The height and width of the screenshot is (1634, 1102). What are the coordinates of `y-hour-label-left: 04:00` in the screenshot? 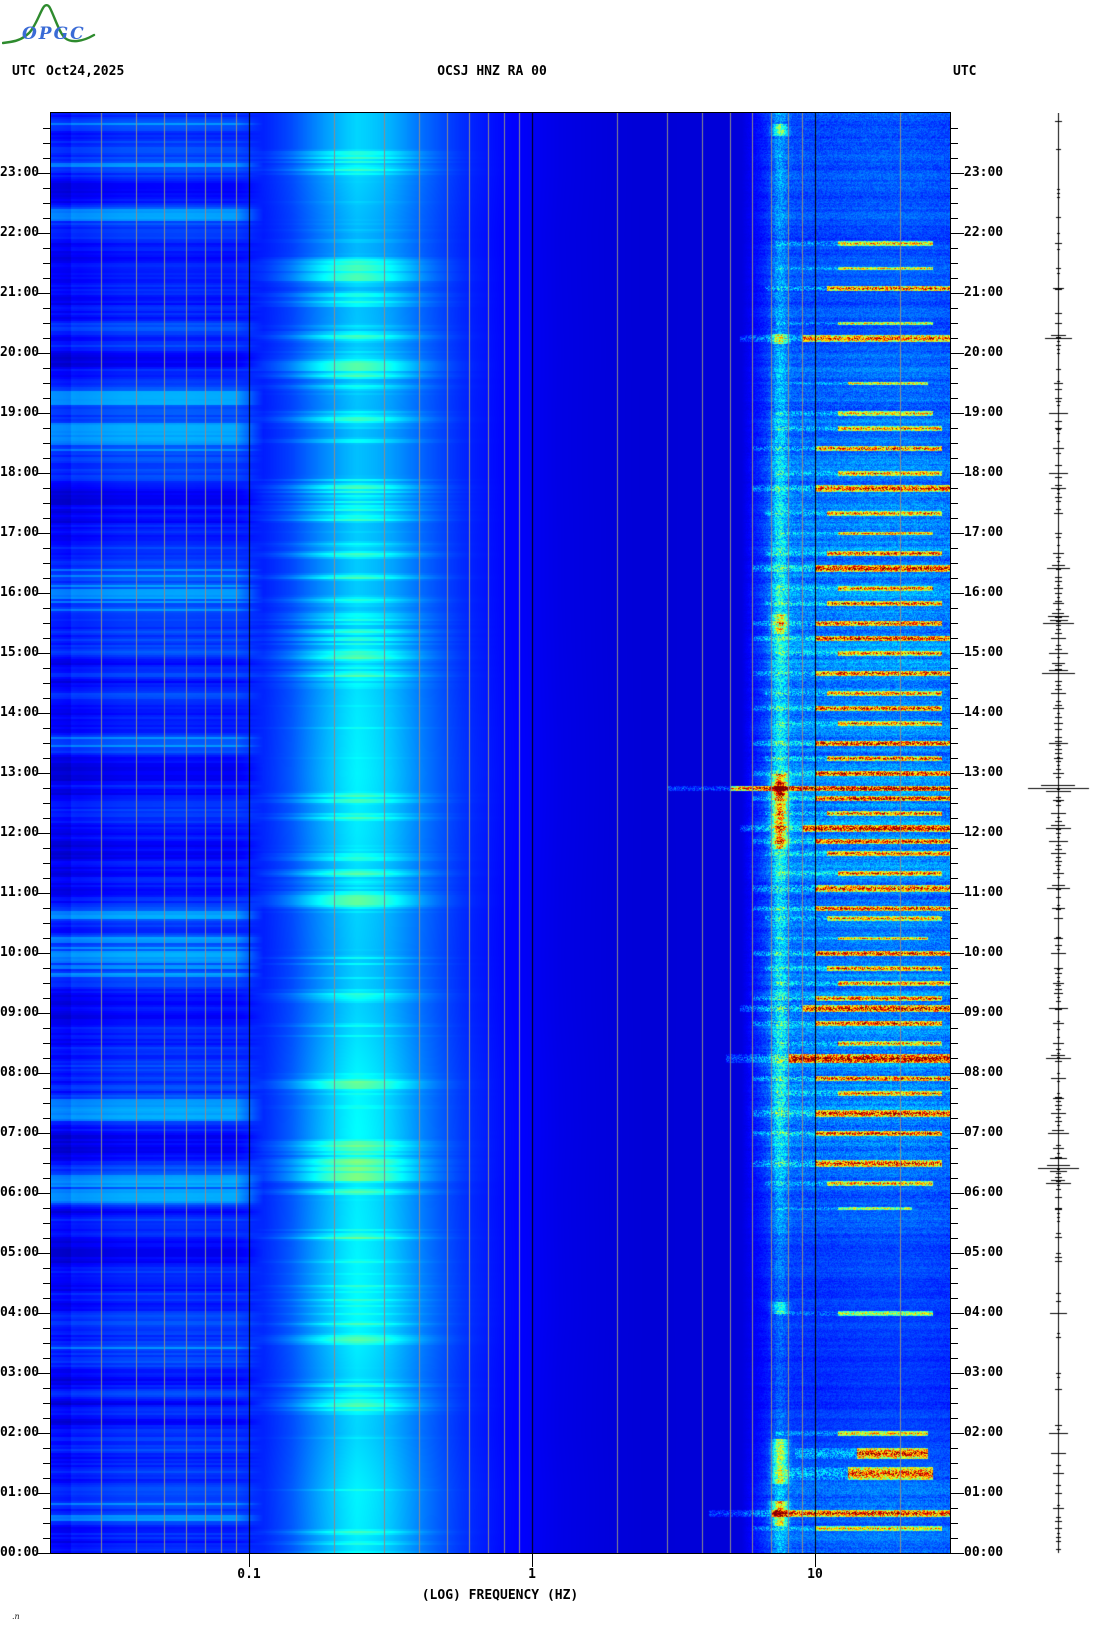 It's located at (20, 1312).